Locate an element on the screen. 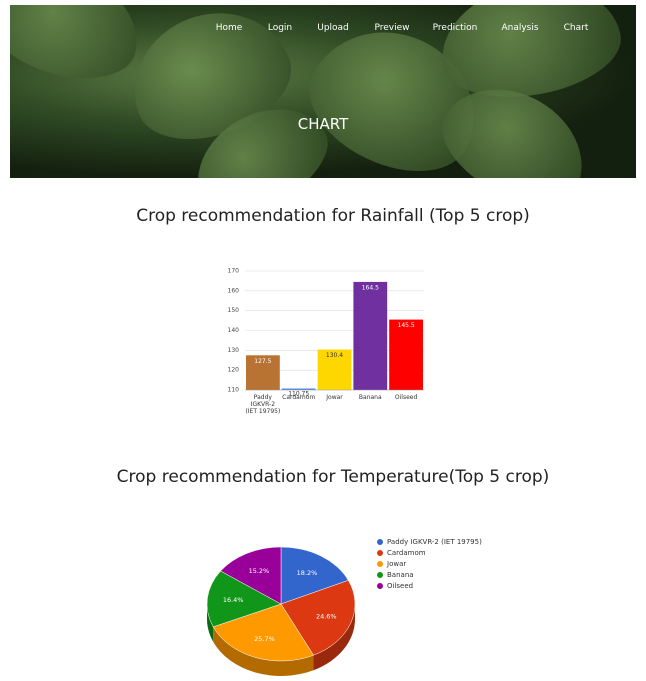  nav-link: Home is located at coordinates (229, 28).